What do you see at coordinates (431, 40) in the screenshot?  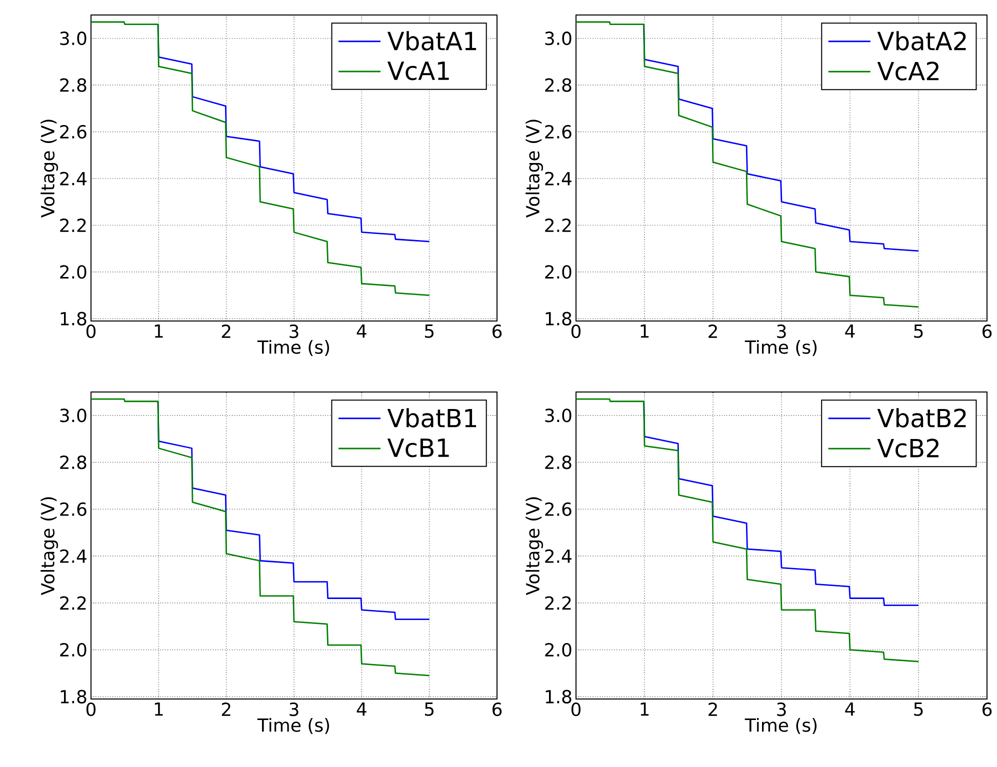 I see `legend-label: VbatA1` at bounding box center [431, 40].